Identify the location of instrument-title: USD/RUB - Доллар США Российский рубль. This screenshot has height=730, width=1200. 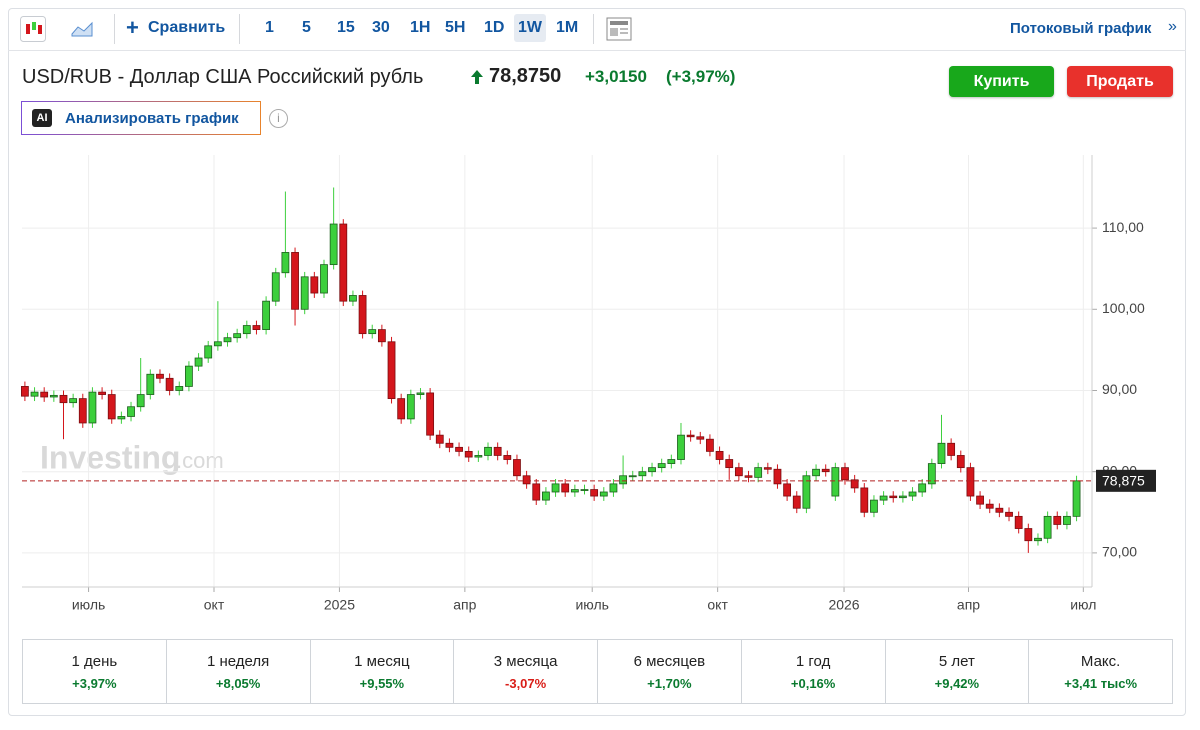
(223, 77).